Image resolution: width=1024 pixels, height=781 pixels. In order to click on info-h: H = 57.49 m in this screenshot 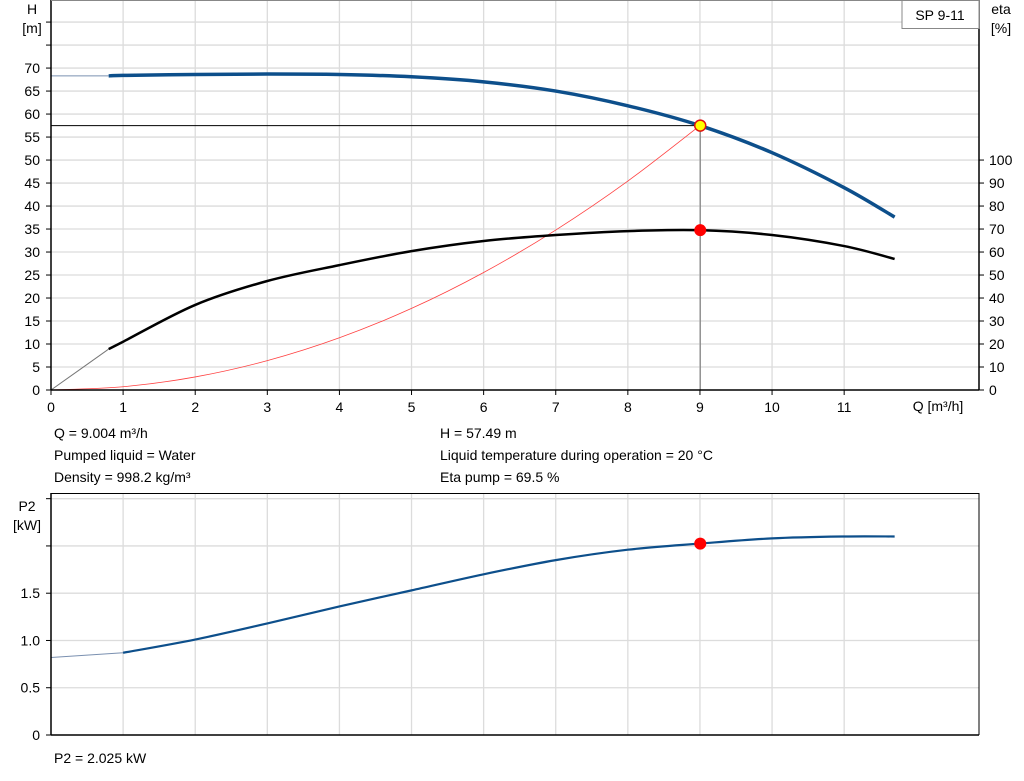, I will do `click(478, 433)`.